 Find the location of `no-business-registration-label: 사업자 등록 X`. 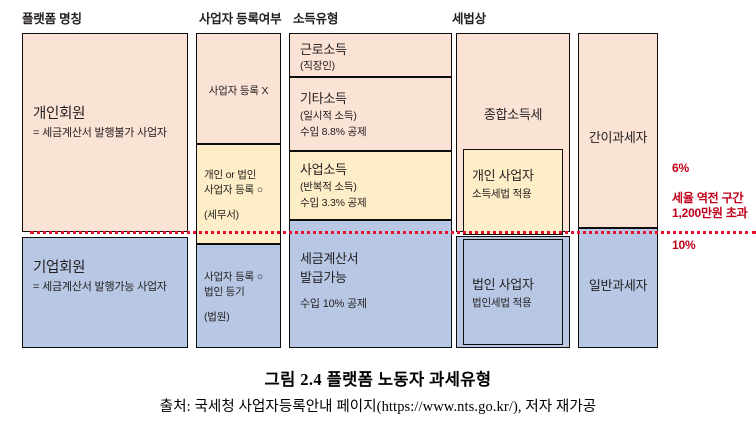

no-business-registration-label: 사업자 등록 X is located at coordinates (238, 91).